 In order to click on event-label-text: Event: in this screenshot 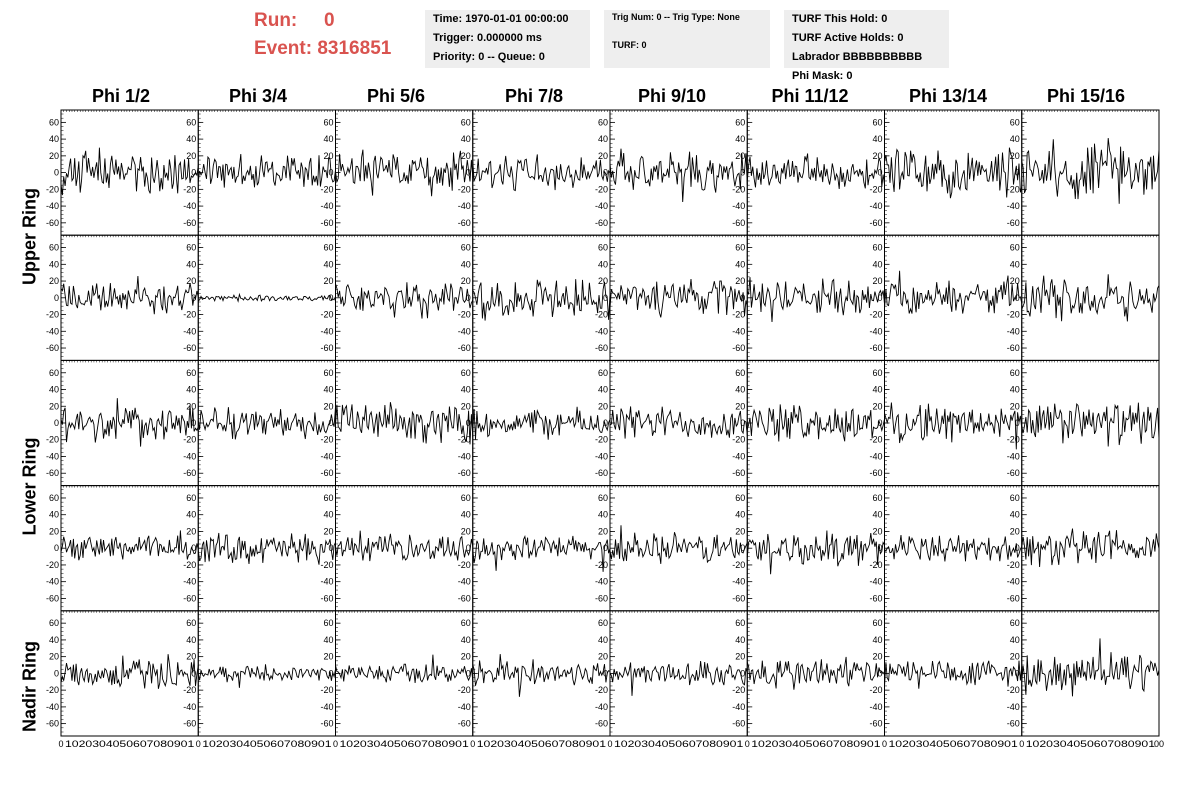, I will do `click(283, 48)`.